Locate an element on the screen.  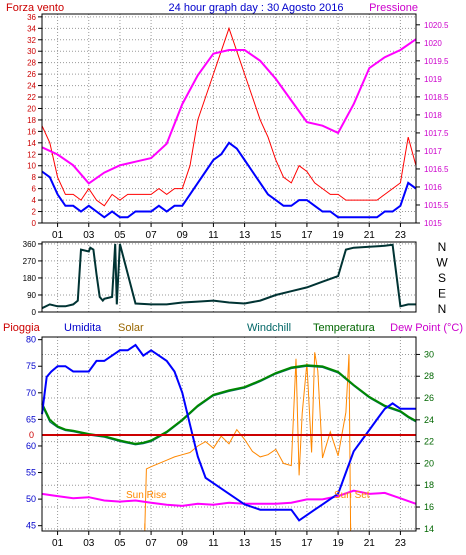
p1-ytick-left-label-8: 16 is located at coordinates (31, 131).